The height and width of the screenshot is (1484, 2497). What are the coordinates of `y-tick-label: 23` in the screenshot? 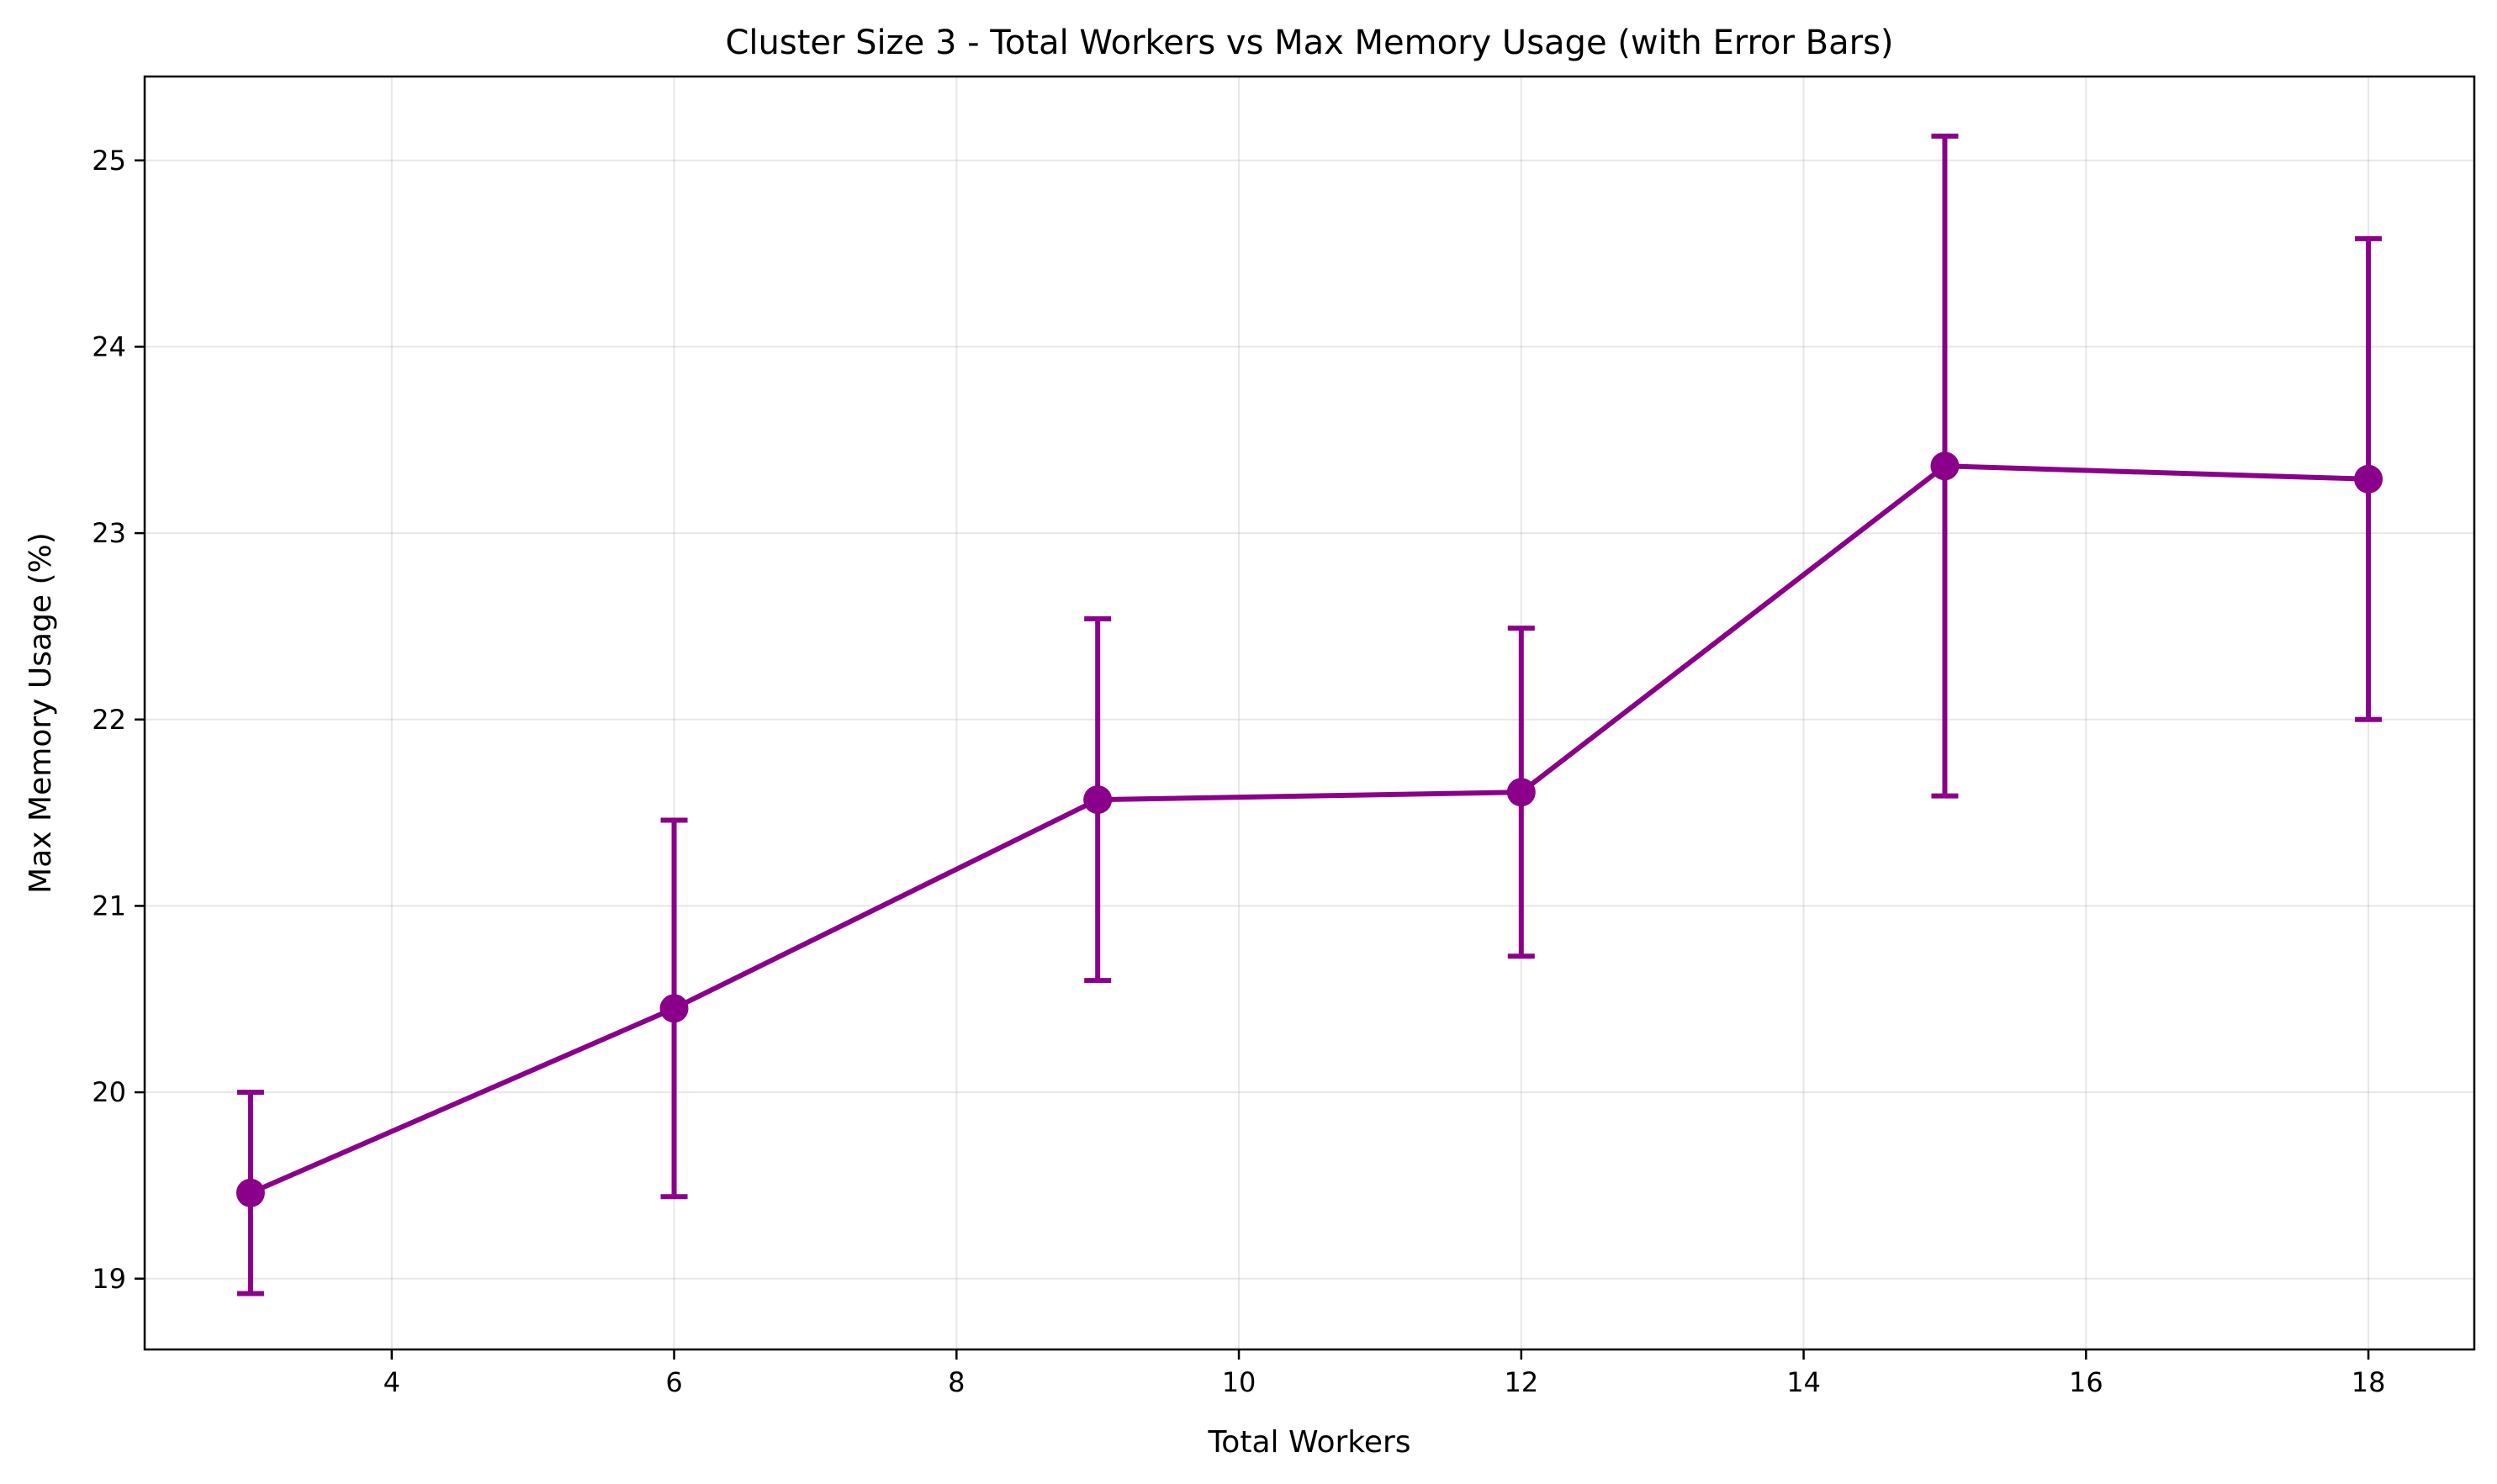 It's located at (109, 533).